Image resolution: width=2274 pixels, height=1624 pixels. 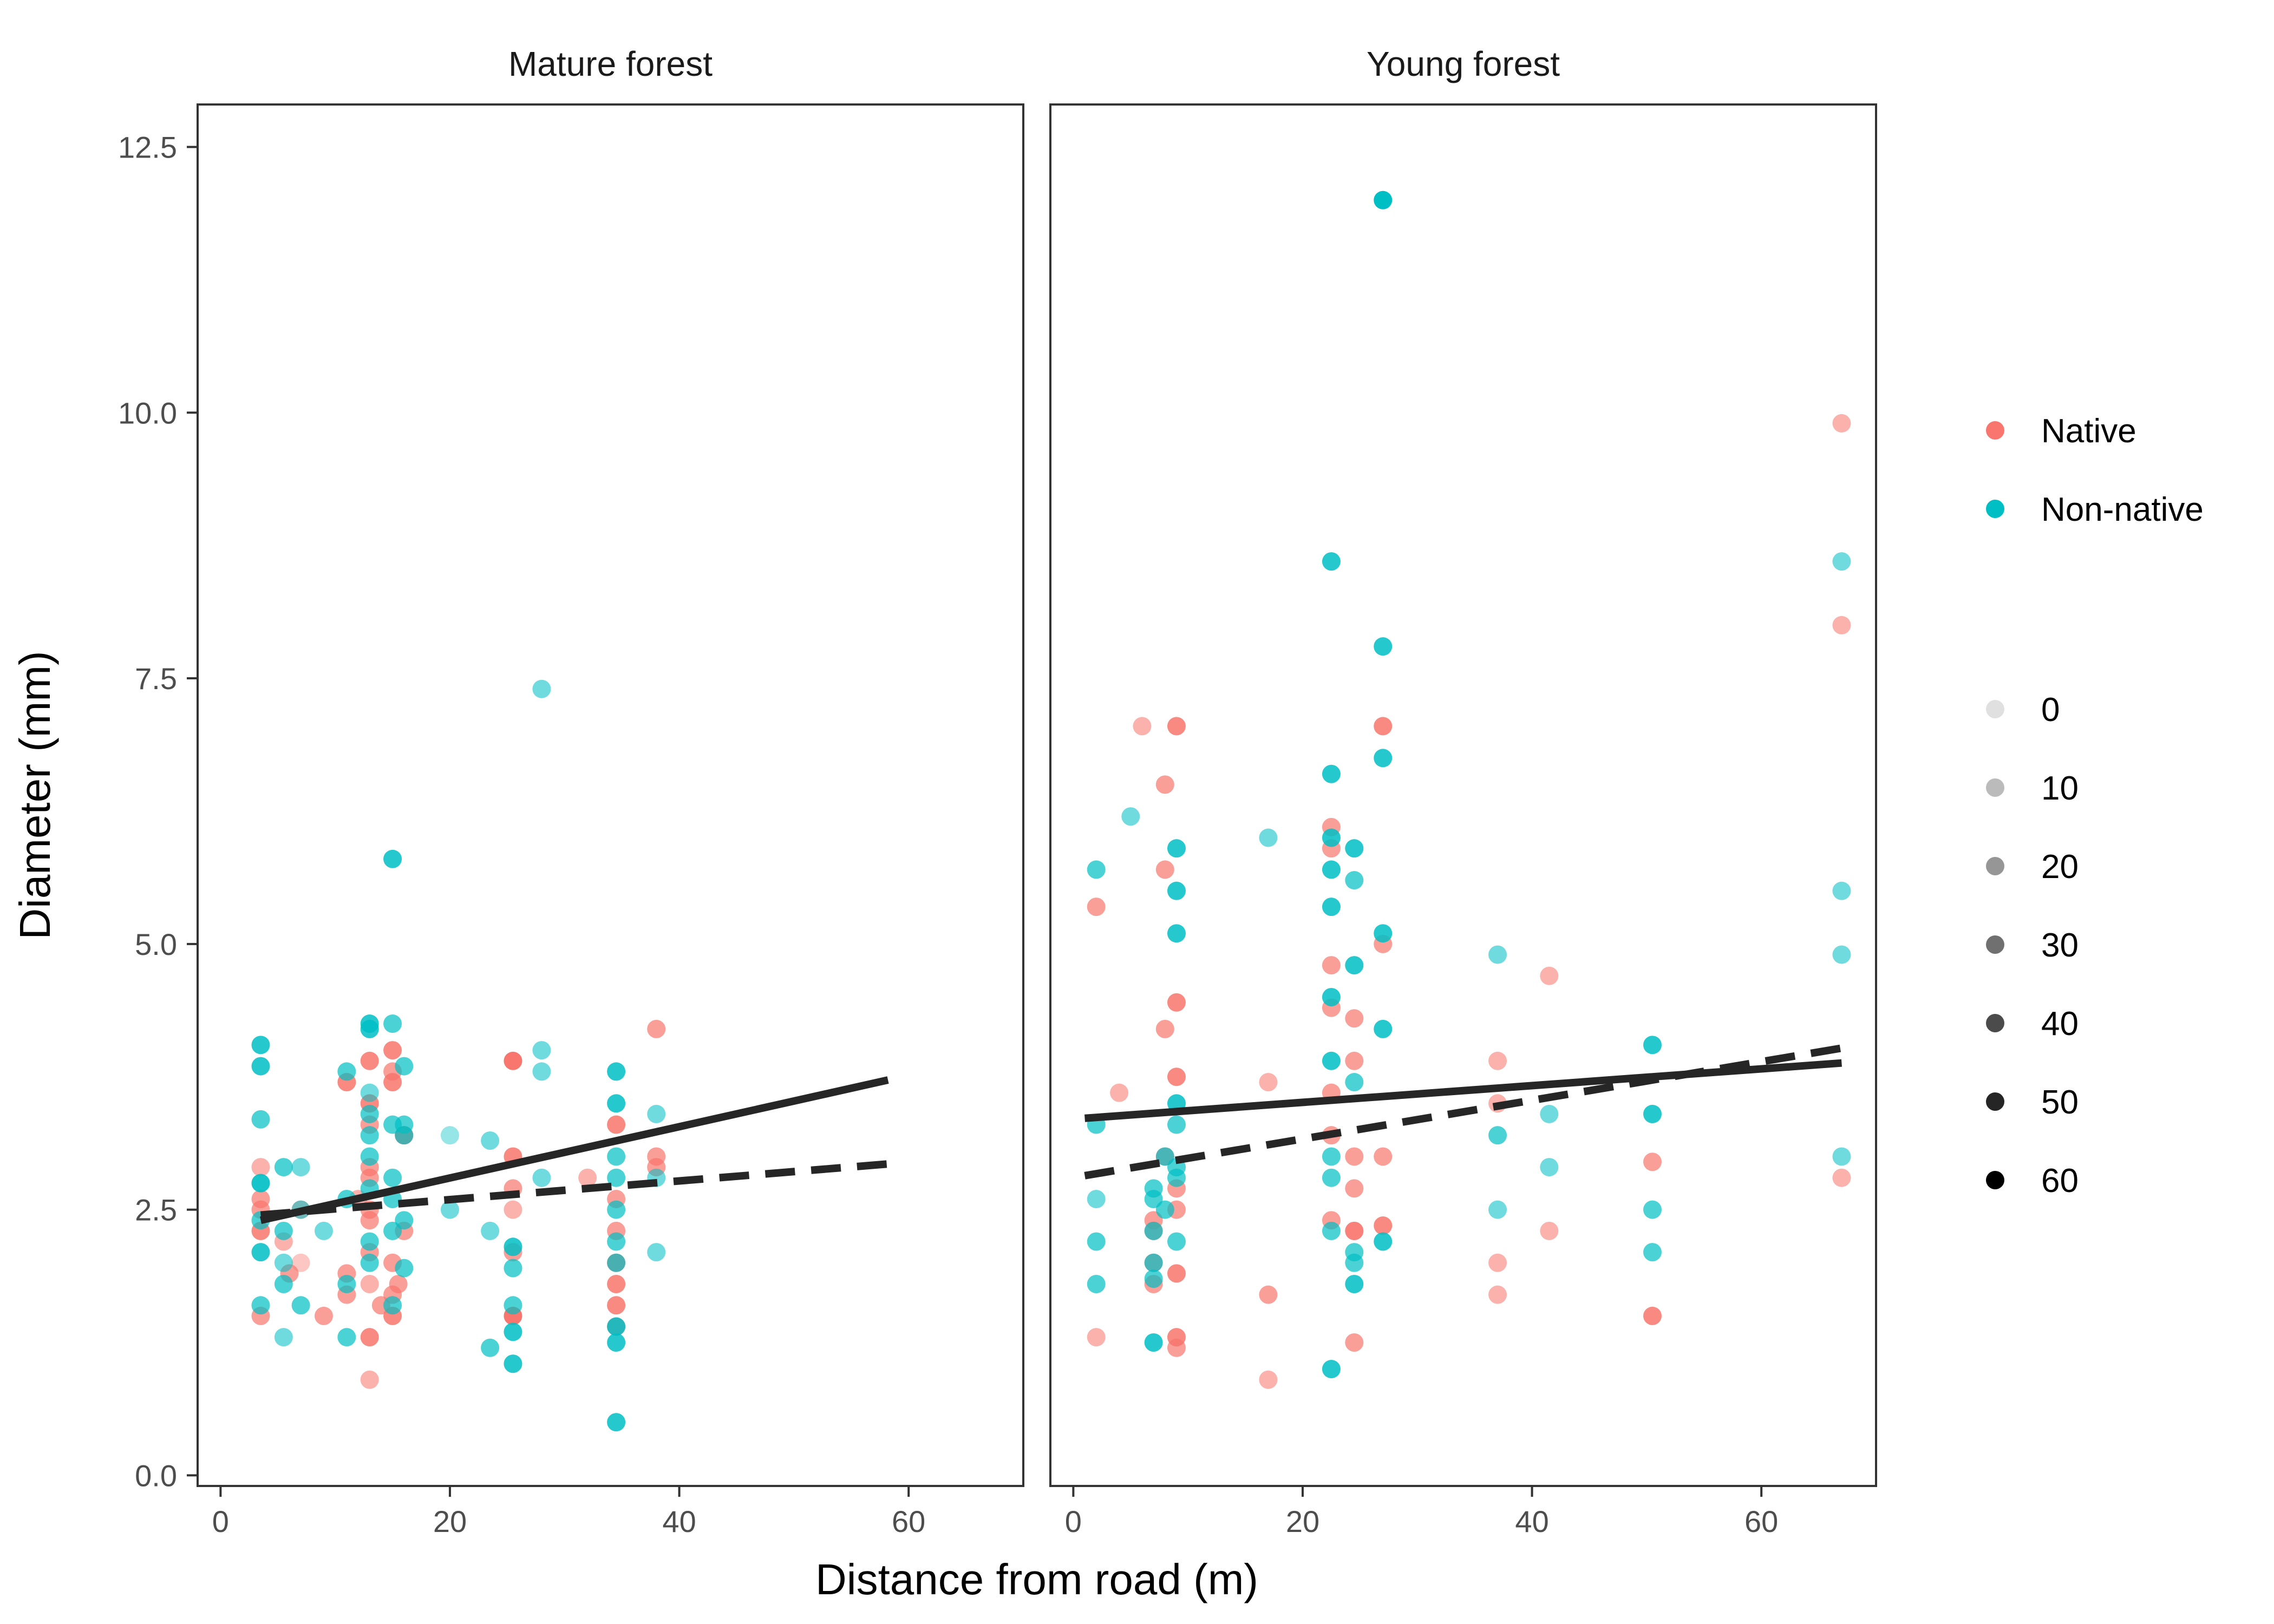 What do you see at coordinates (1761, 1521) in the screenshot?
I see `x-tick-label: 60` at bounding box center [1761, 1521].